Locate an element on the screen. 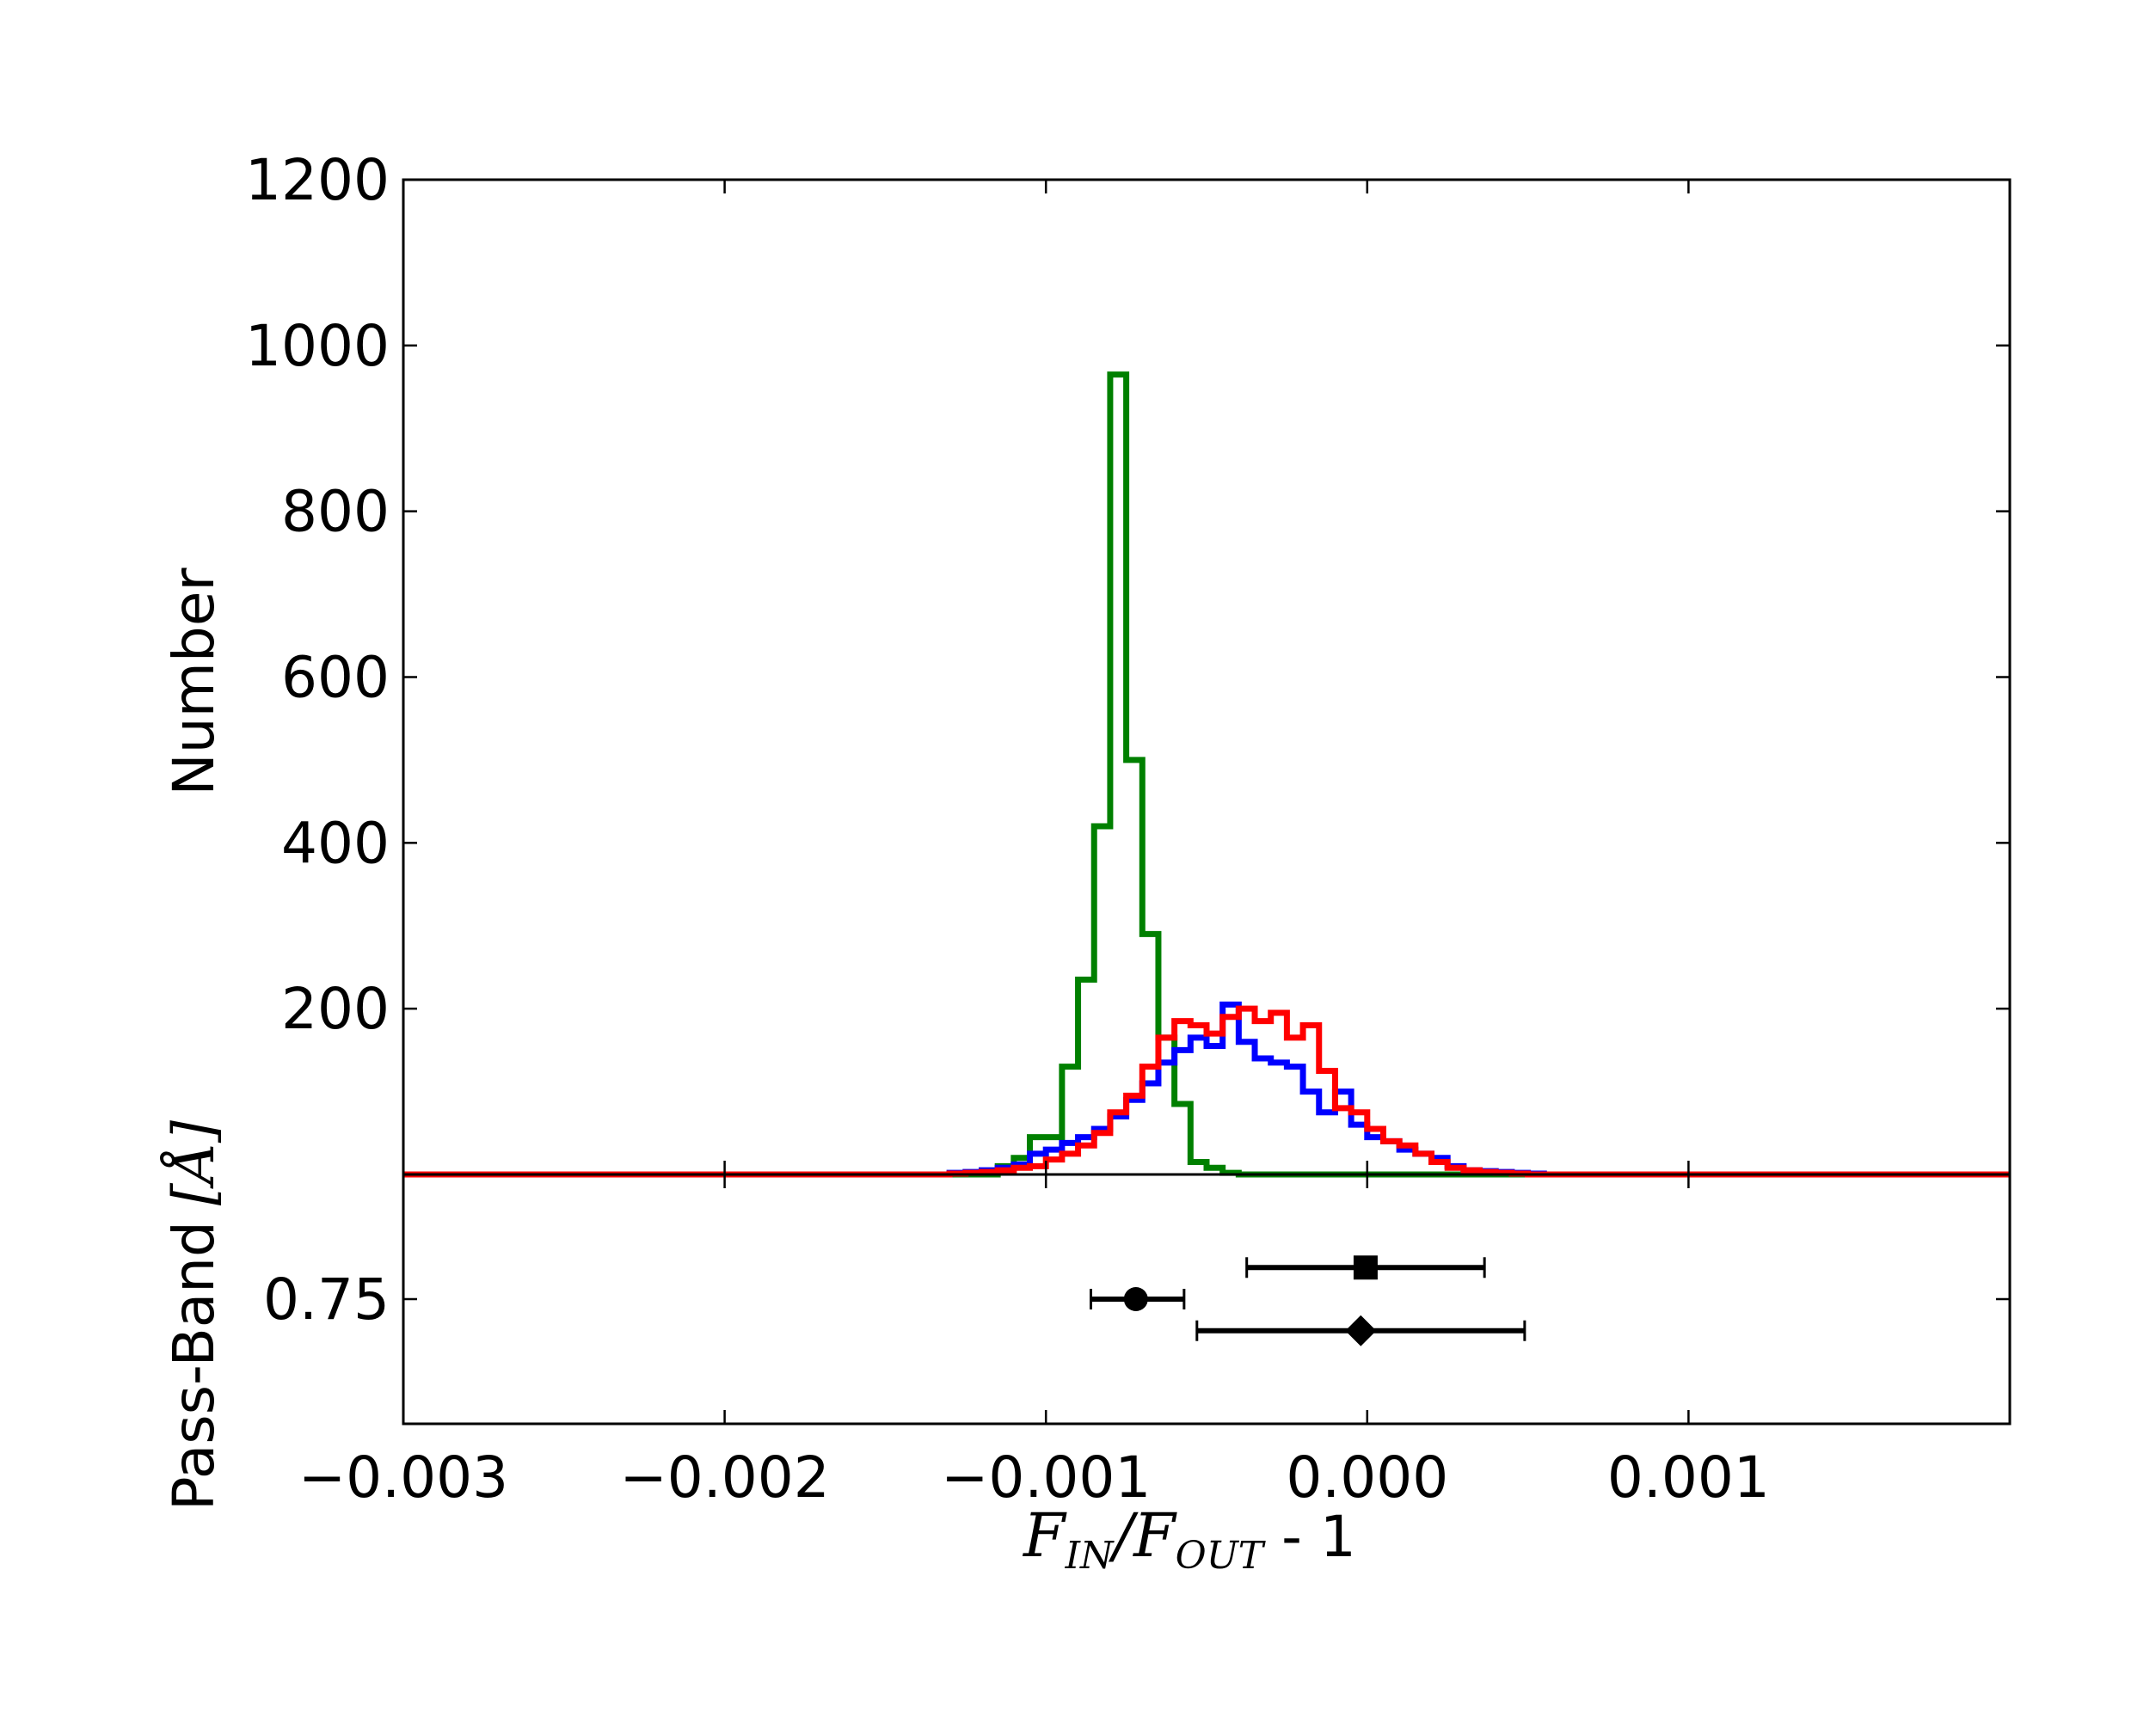  passband-y-axis-unit: [Å] is located at coordinates (194, 1162).